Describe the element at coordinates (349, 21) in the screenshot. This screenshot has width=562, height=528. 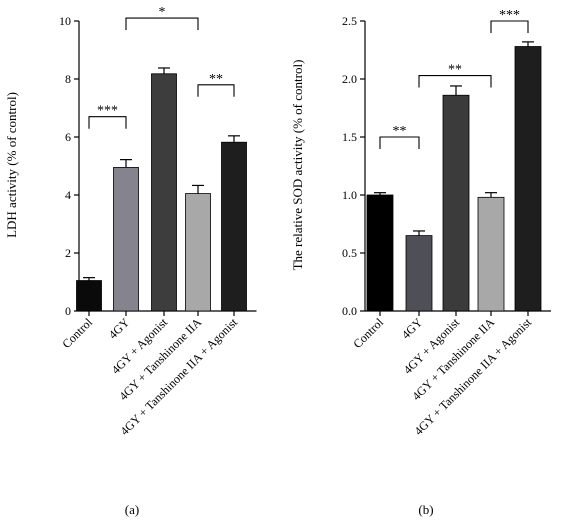
I see `y-tick-label: 2.5` at that location.